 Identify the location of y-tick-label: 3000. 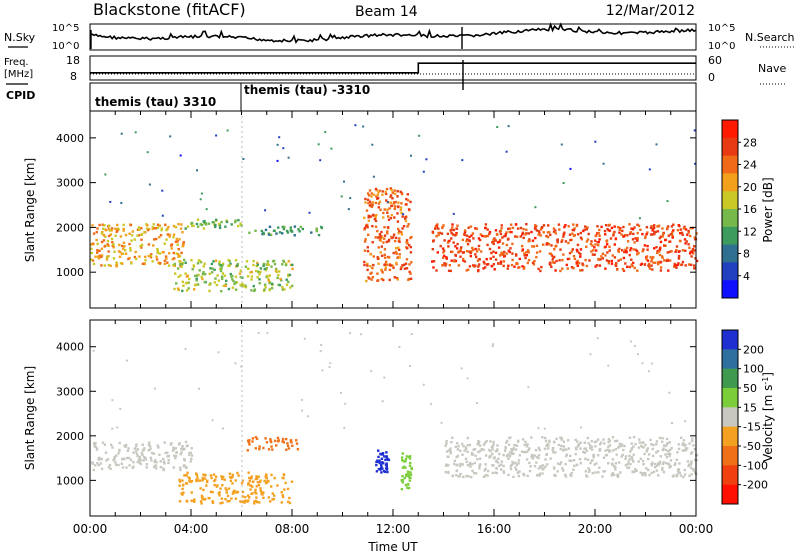
(70, 391).